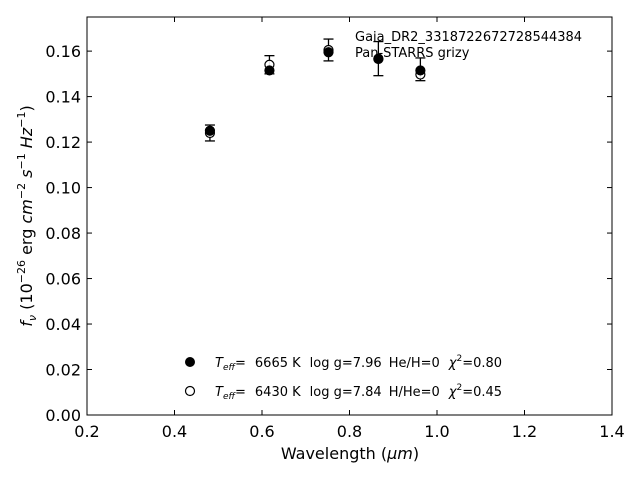 The image size is (640, 480). What do you see at coordinates (315, 91) in the screenshot?
I see `data-markers` at bounding box center [315, 91].